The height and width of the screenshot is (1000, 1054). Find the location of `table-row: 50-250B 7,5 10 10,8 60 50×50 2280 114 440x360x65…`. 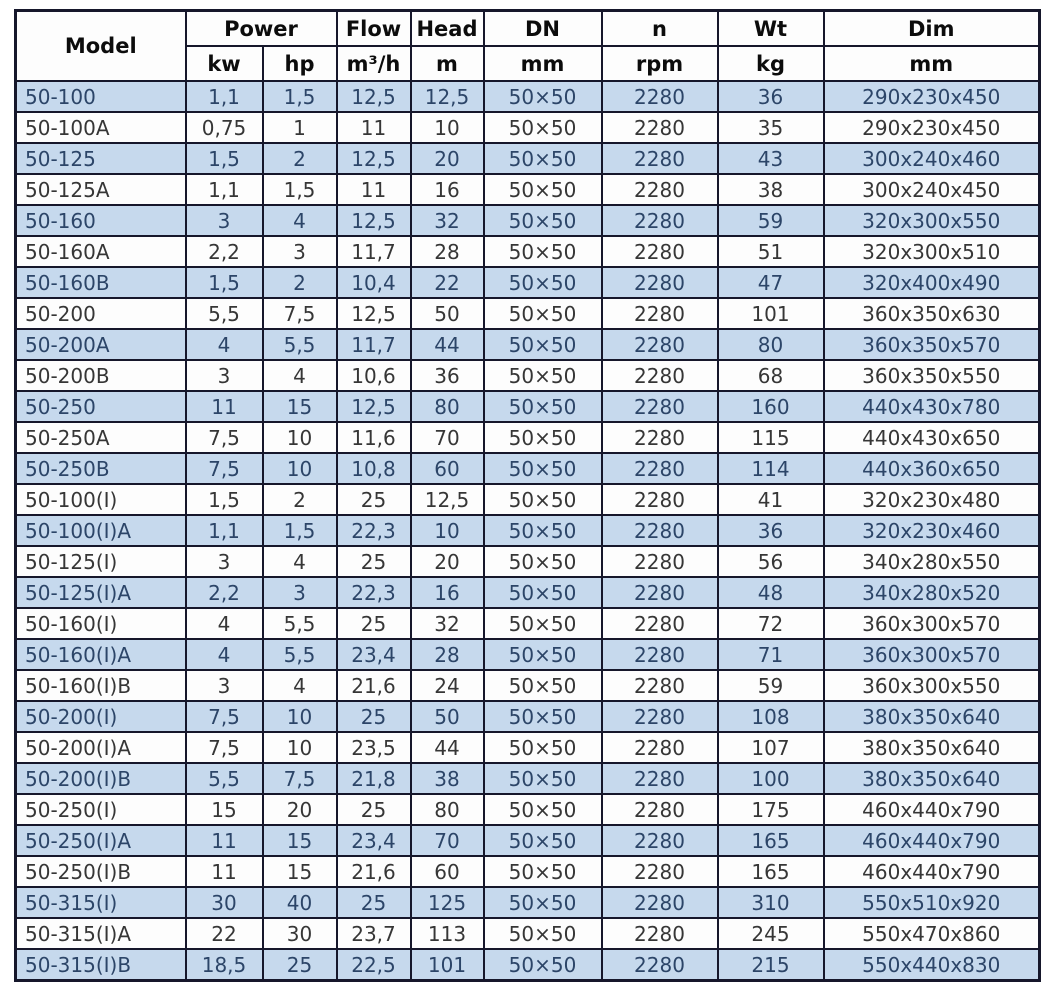

table-row: 50-250B 7,5 10 10,8 60 50×50 2280 114 440x360x65… is located at coordinates (527, 468).